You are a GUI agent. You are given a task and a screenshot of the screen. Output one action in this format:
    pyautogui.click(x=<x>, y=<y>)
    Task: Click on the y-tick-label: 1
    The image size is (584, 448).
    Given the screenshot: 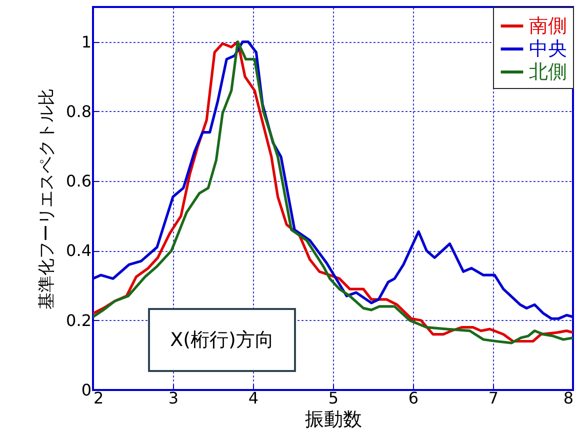 What is the action you would take?
    pyautogui.click(x=86, y=42)
    